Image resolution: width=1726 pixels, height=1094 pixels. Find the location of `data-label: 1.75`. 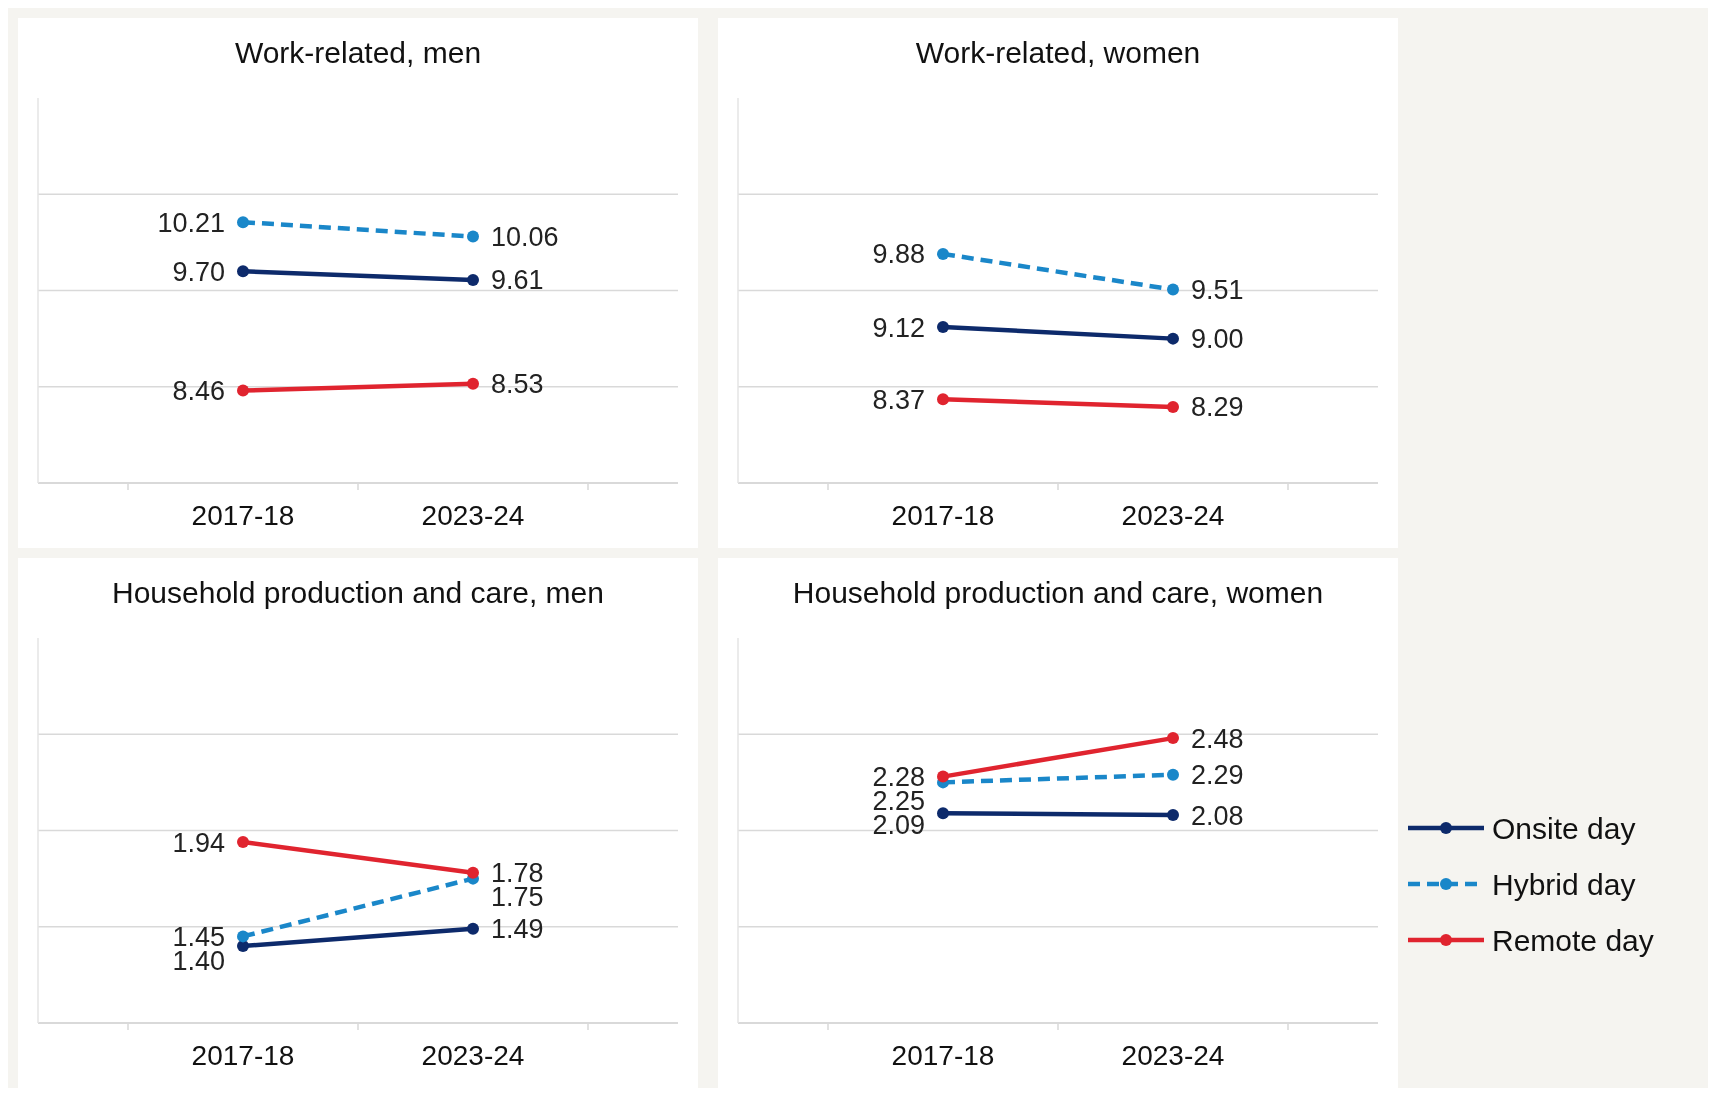

data-label: 1.75 is located at coordinates (517, 897).